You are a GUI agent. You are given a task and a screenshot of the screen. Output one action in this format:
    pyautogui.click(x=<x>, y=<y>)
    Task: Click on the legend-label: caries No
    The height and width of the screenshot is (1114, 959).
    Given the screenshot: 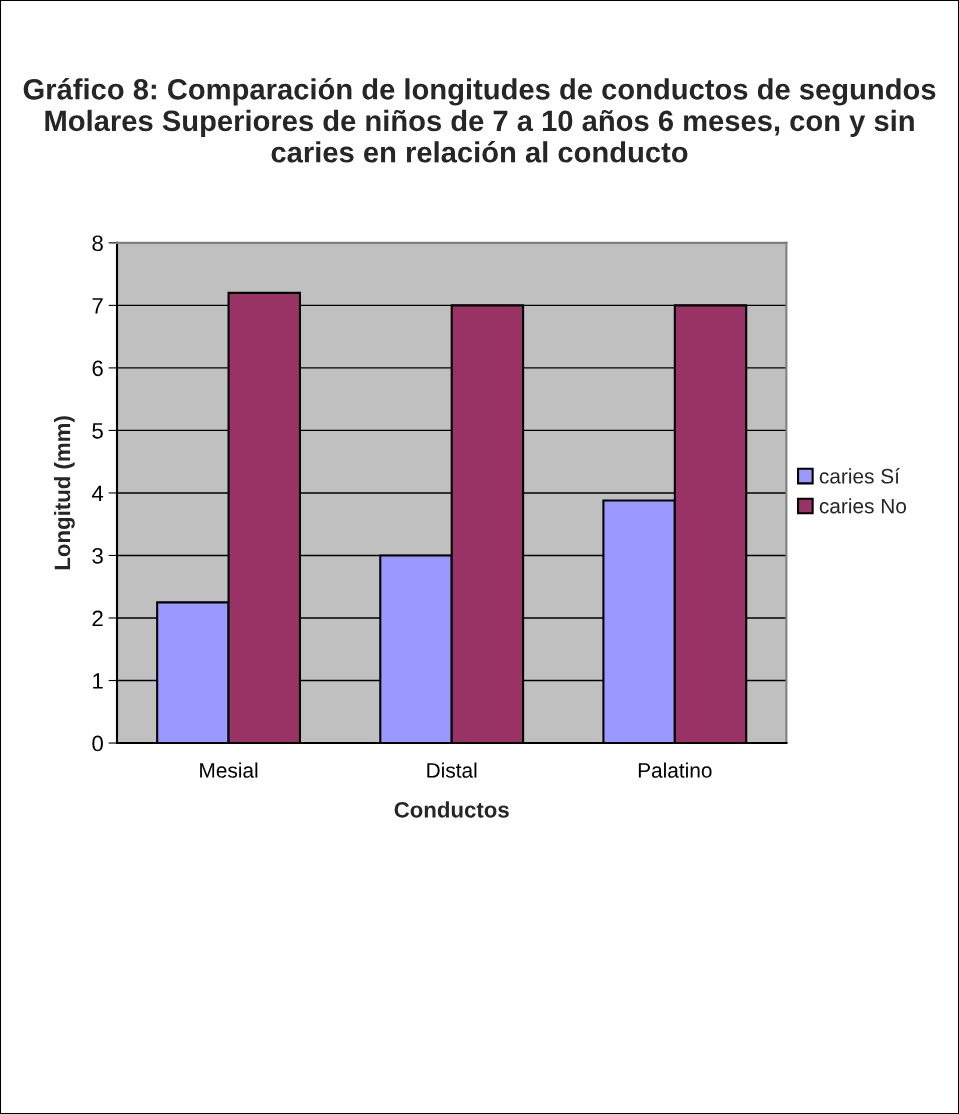 What is the action you would take?
    pyautogui.click(x=863, y=506)
    